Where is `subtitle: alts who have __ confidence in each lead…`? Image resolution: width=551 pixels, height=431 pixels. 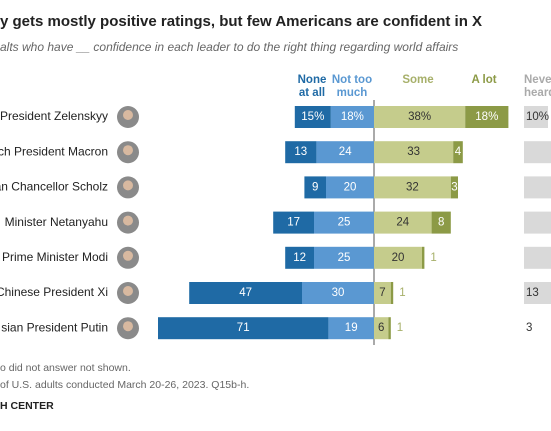
subtitle: alts who have __ confidence in each lead… is located at coordinates (229, 47).